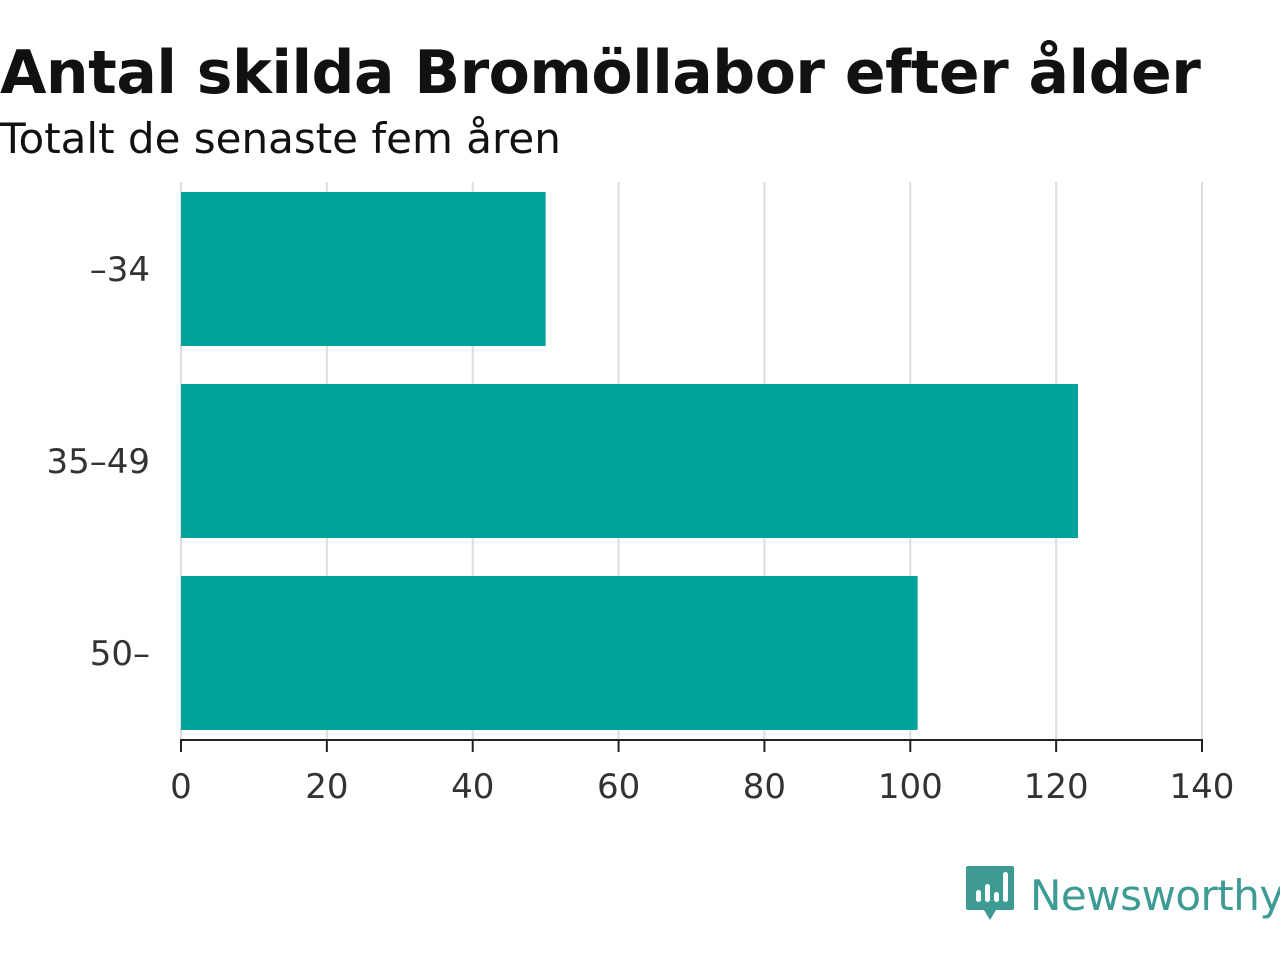 The height and width of the screenshot is (960, 1280). I want to click on x-tick-label-5: 100, so click(910, 787).